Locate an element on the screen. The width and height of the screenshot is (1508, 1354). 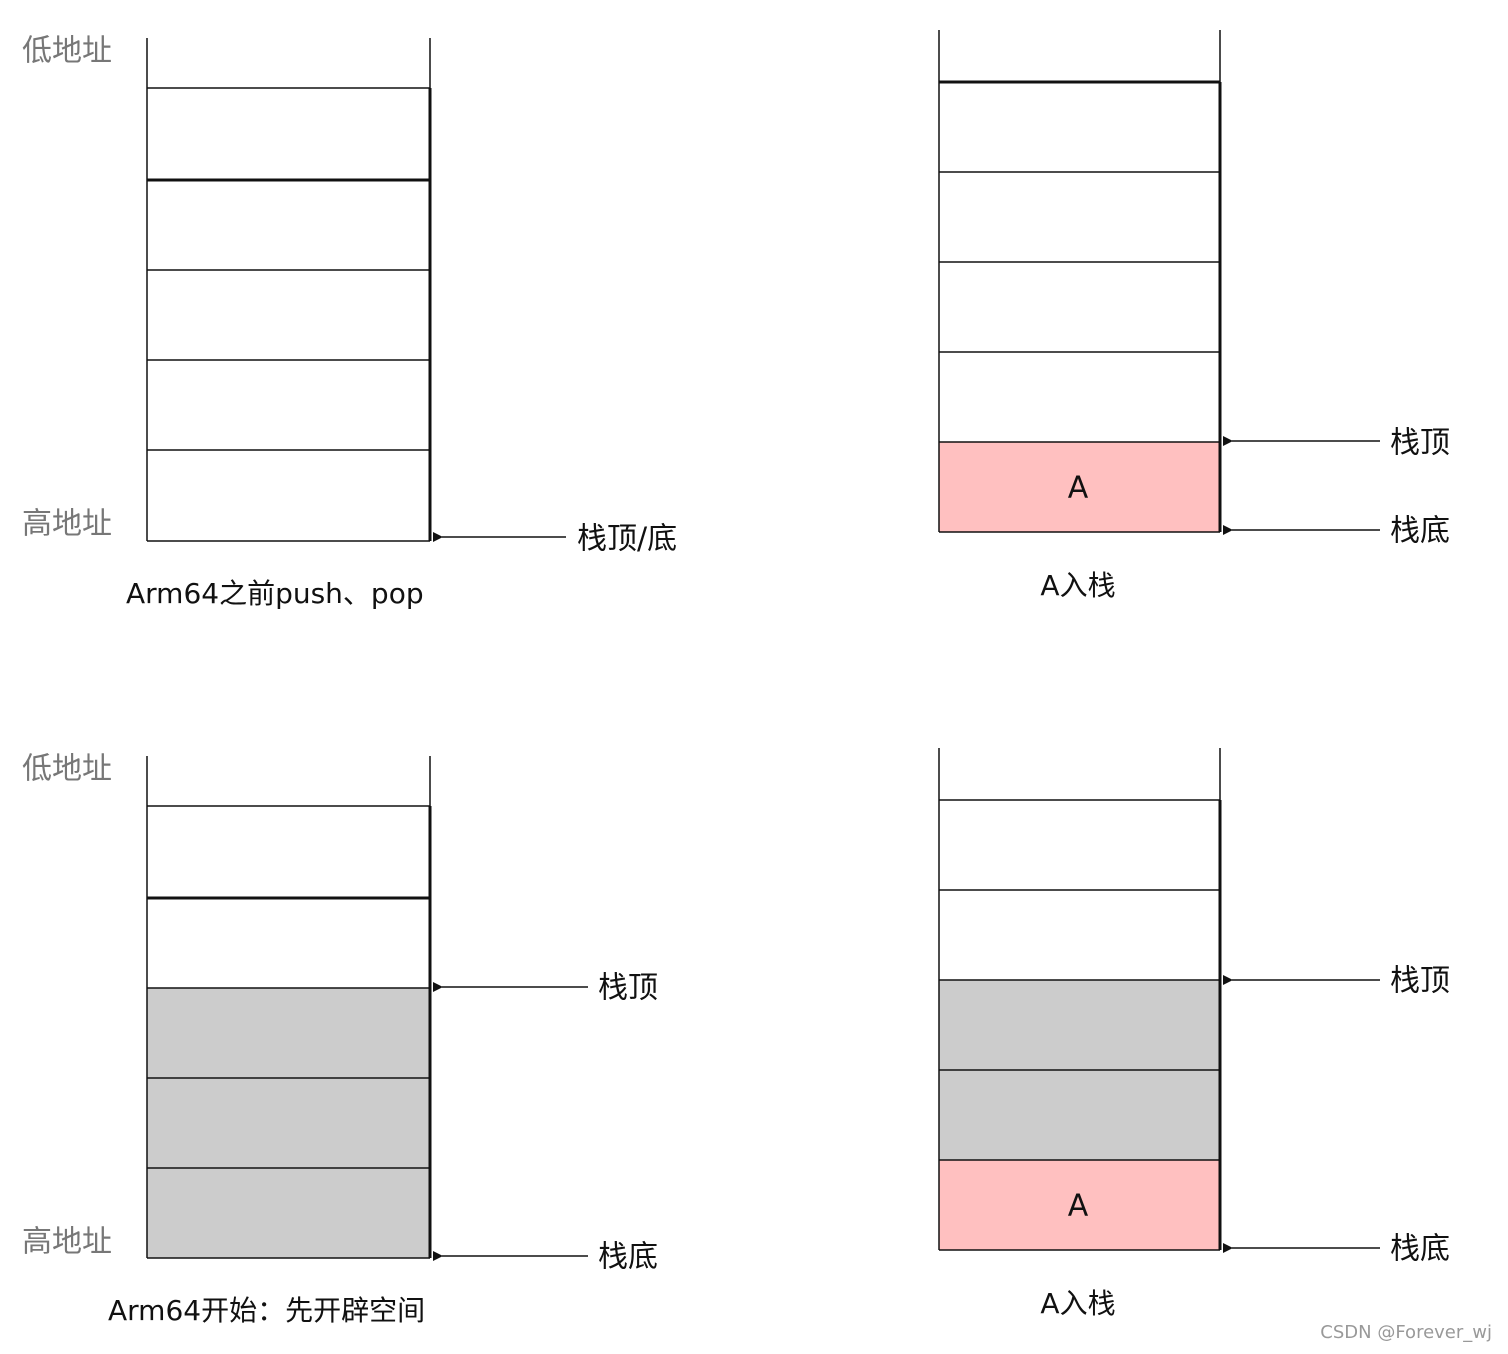
watermark: CSDN @Forever_wj is located at coordinates (1406, 1332).